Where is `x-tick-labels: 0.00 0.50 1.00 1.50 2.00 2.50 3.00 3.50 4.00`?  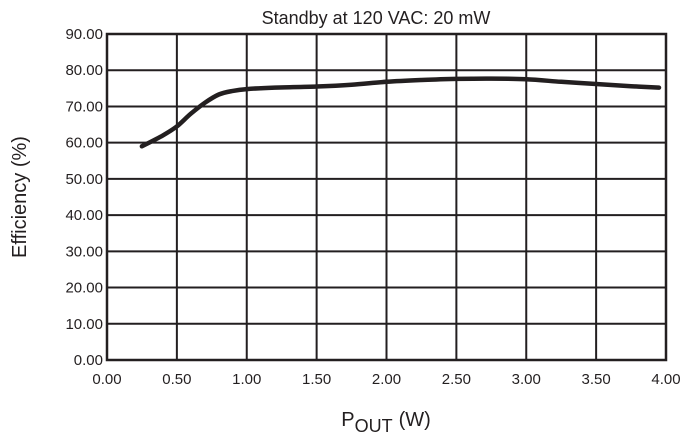
x-tick-labels: 0.00 0.50 1.00 1.50 2.00 2.50 3.00 3.50 4.00 is located at coordinates (386, 379).